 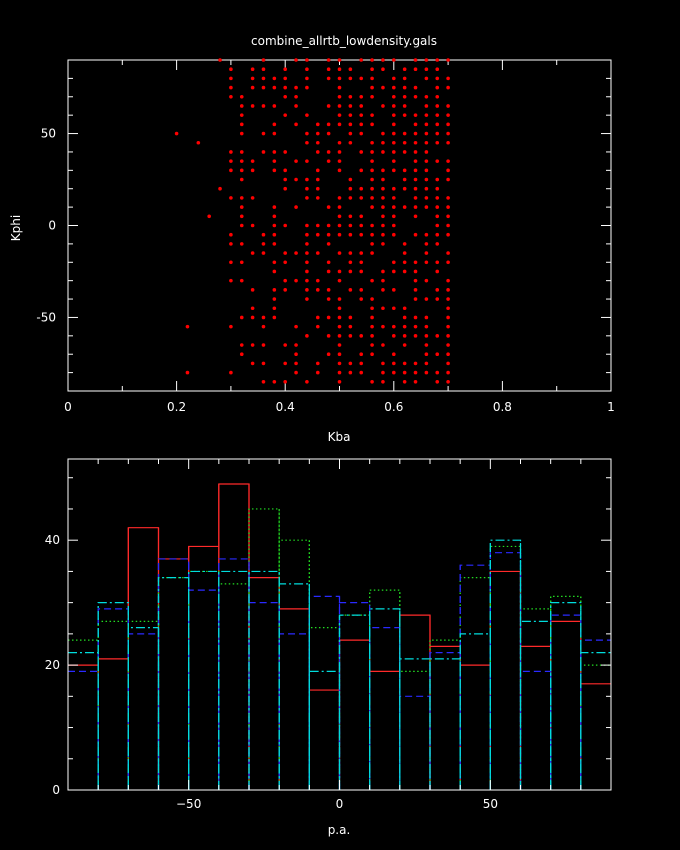 What do you see at coordinates (52, 226) in the screenshot?
I see `y-tick-label: 0` at bounding box center [52, 226].